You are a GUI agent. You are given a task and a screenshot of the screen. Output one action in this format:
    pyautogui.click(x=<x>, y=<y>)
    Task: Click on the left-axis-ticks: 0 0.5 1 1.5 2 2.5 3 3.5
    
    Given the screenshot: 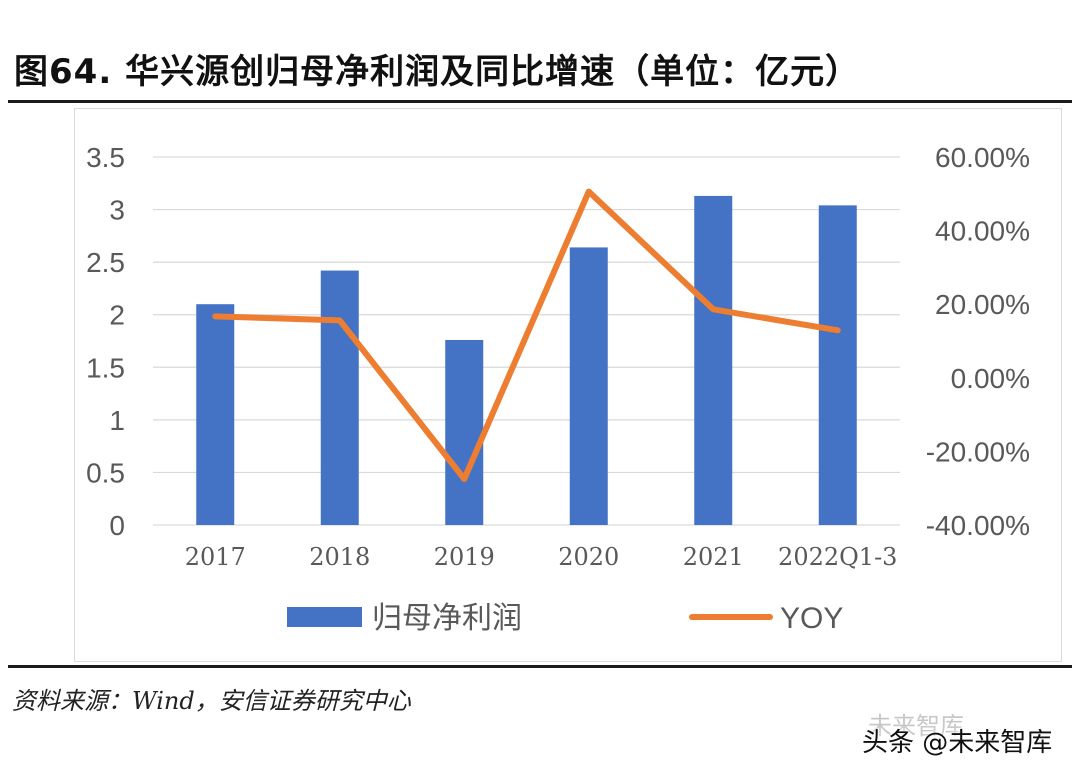 What is the action you would take?
    pyautogui.click(x=105, y=341)
    